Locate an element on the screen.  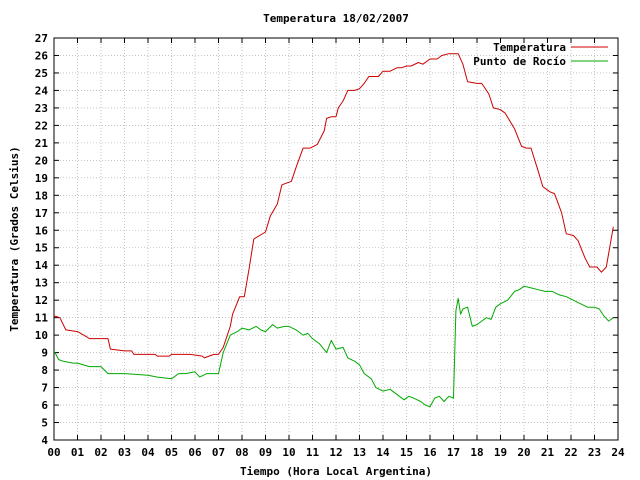
y-tick-label: 21 is located at coordinates (42, 143).